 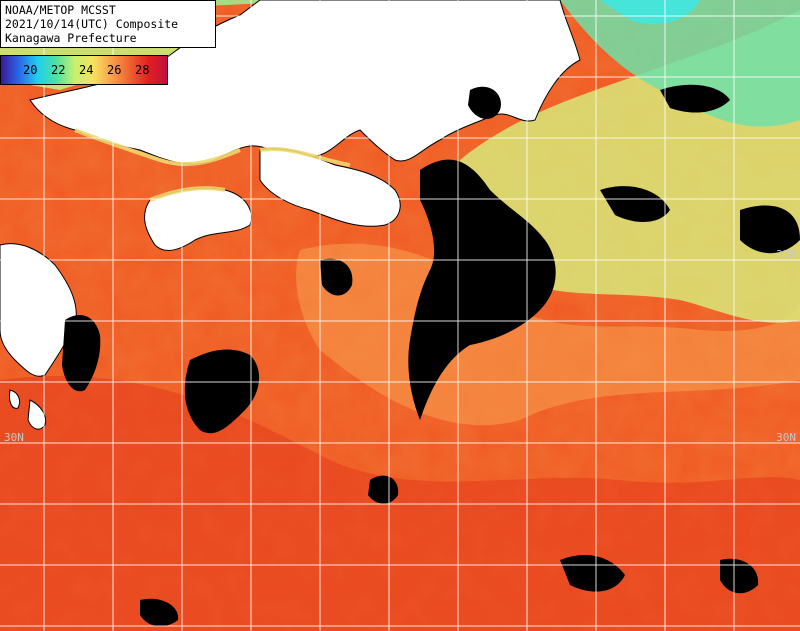 What do you see at coordinates (60, 10) in the screenshot?
I see `title-line-1: NOAA/METOP MCSST` at bounding box center [60, 10].